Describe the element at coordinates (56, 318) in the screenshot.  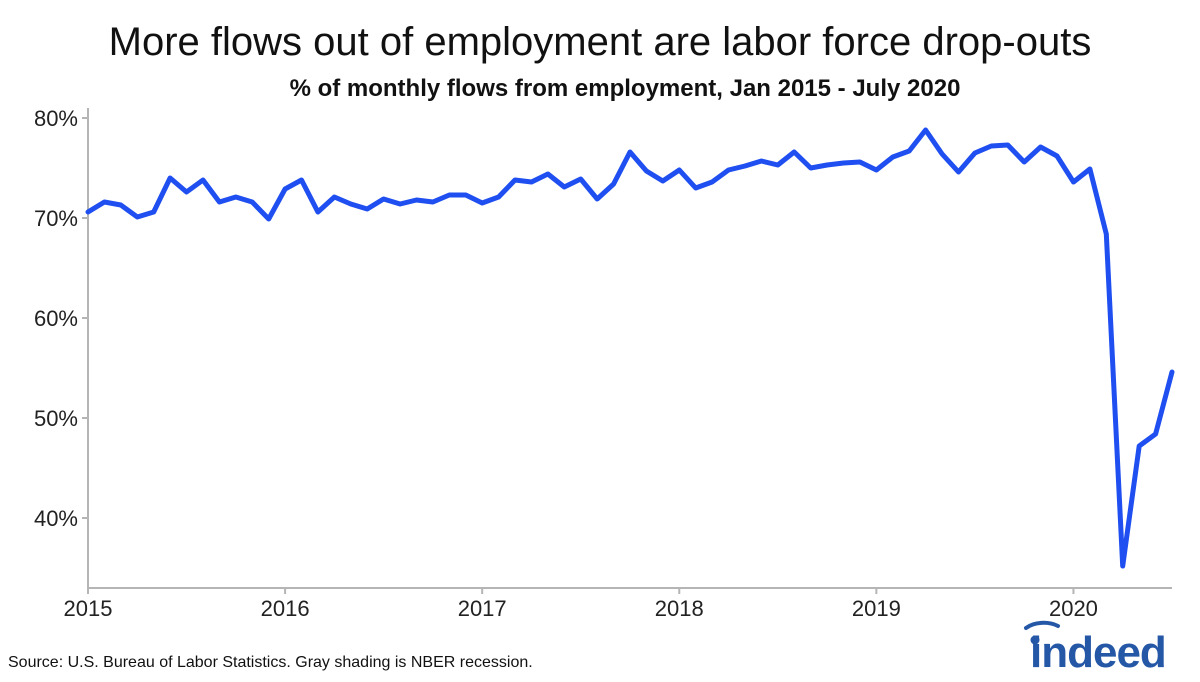
I see `y-tick-label: 60%` at that location.